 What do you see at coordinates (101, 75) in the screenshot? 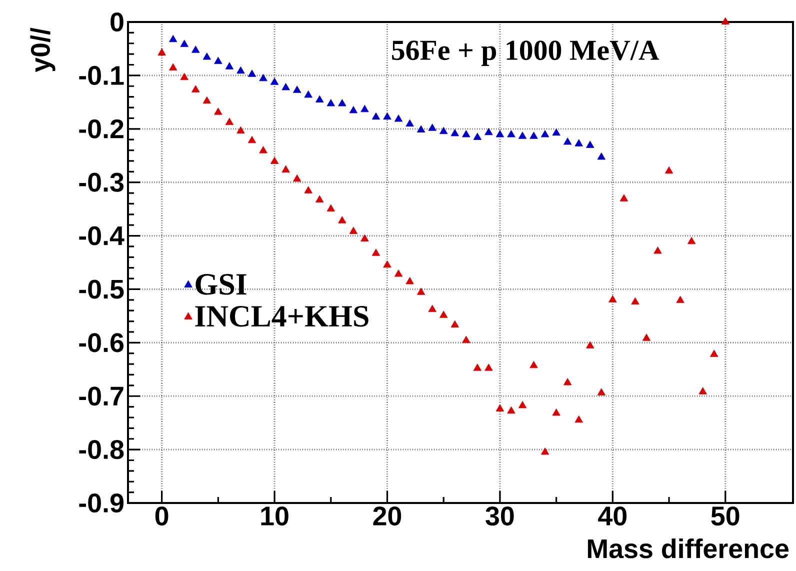
I see `y-tick-label: -0.1` at bounding box center [101, 75].